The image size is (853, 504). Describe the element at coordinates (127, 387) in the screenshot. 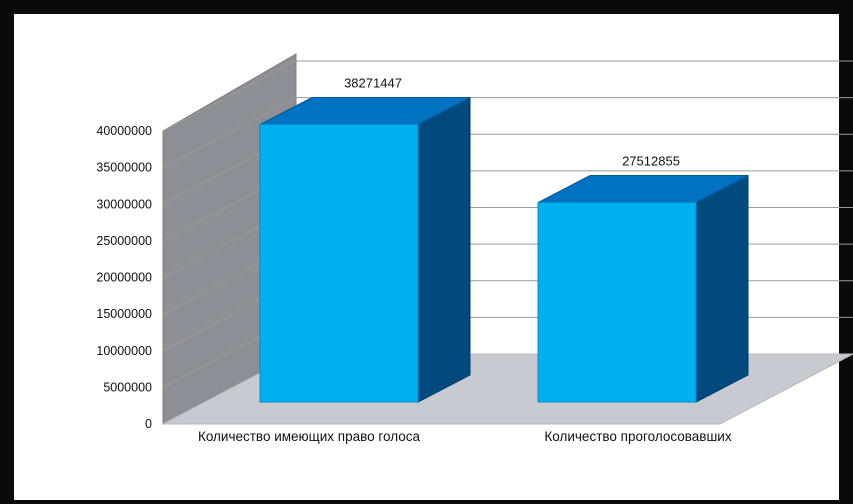

I see `y-tick-label: 5000000` at that location.